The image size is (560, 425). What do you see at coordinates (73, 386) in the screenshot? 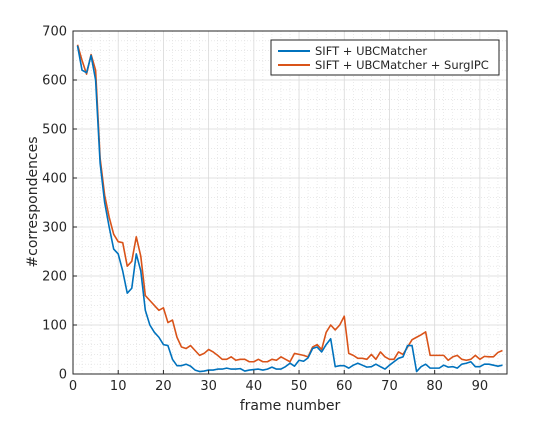
I see `x-tick-label: 0` at bounding box center [73, 386].